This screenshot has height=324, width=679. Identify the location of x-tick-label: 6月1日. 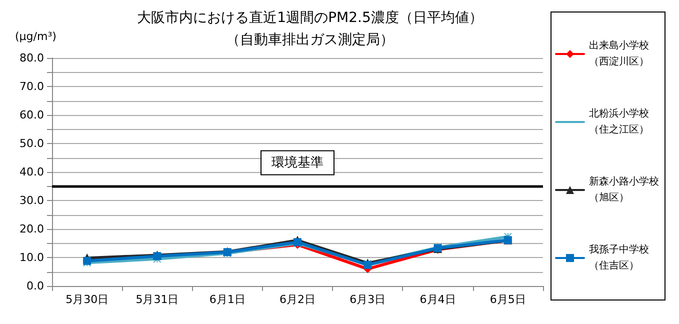
(227, 299).